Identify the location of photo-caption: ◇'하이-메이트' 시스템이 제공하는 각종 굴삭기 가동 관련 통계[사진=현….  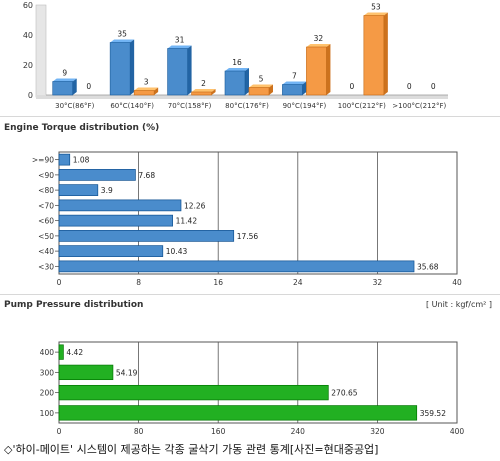
(191, 449).